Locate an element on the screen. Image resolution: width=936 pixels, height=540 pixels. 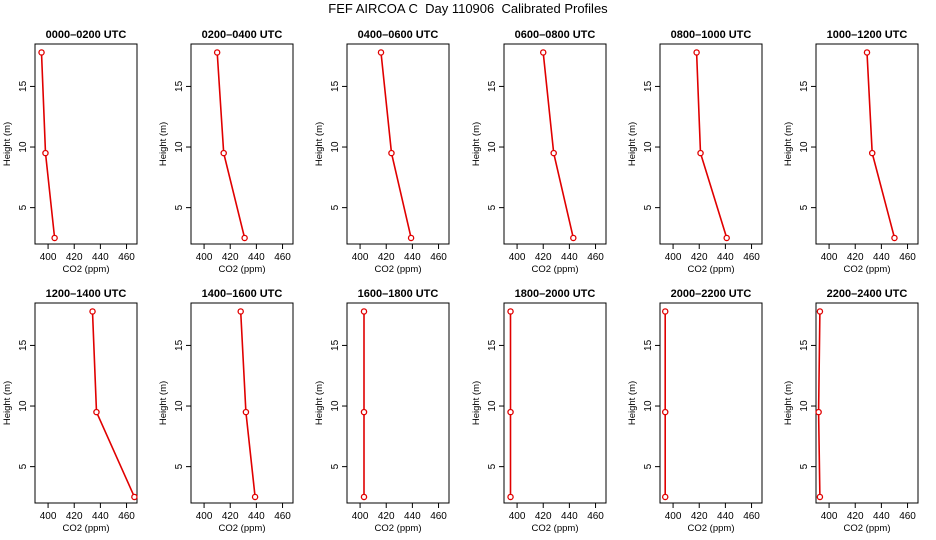
panel-title: 1400–1600 UTC is located at coordinates (242, 294).